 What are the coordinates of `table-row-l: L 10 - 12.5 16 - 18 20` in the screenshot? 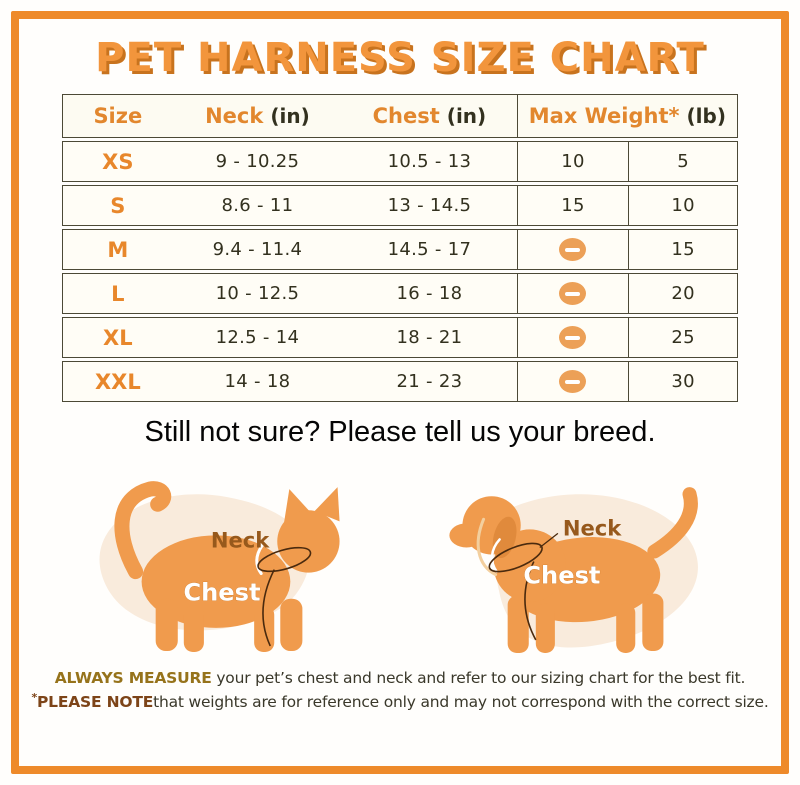 It's located at (400, 293).